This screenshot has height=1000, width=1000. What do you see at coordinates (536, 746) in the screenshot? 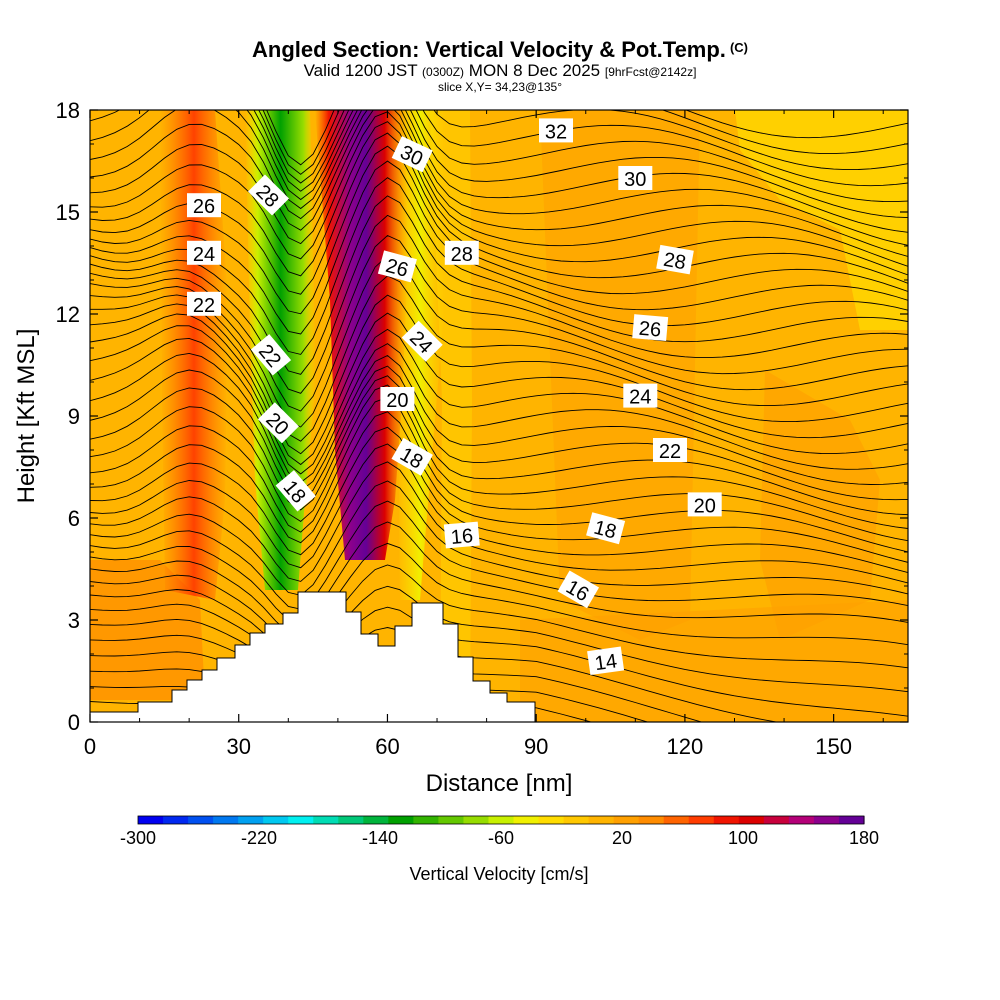
I see `x-tick-label: 90` at bounding box center [536, 746].